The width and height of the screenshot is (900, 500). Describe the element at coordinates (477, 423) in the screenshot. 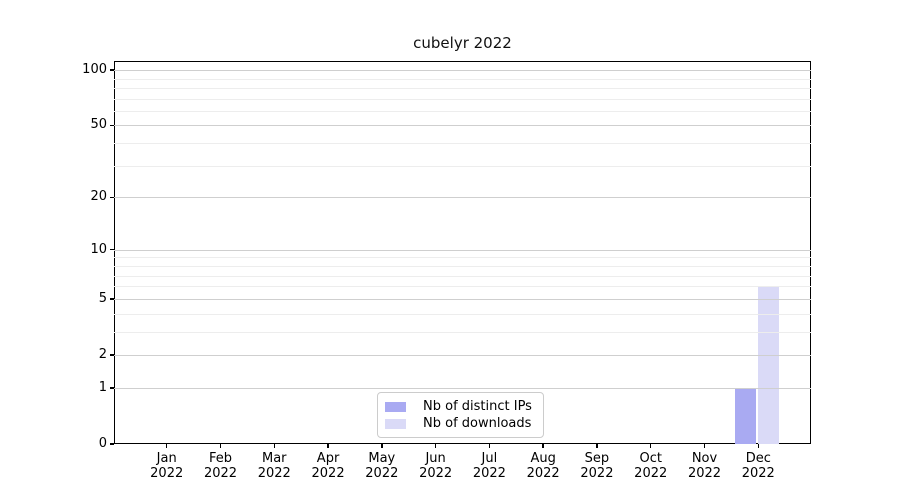

I see `legend-label: Nb of downloads` at that location.